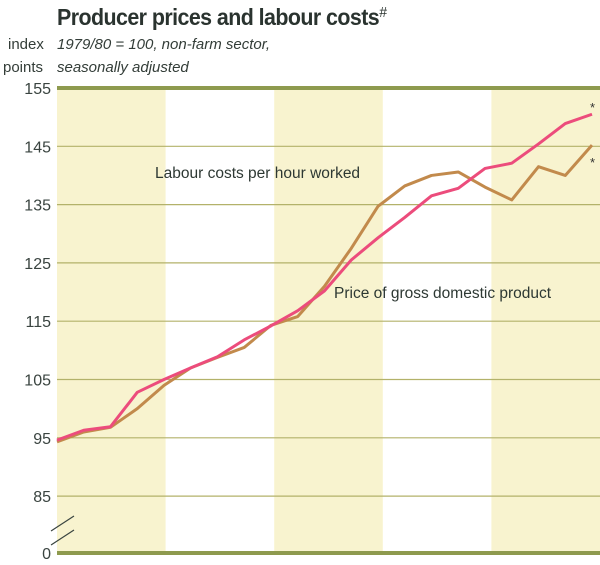  Describe the element at coordinates (23, 67) in the screenshot. I see `y-axis-label-line2: points` at that location.